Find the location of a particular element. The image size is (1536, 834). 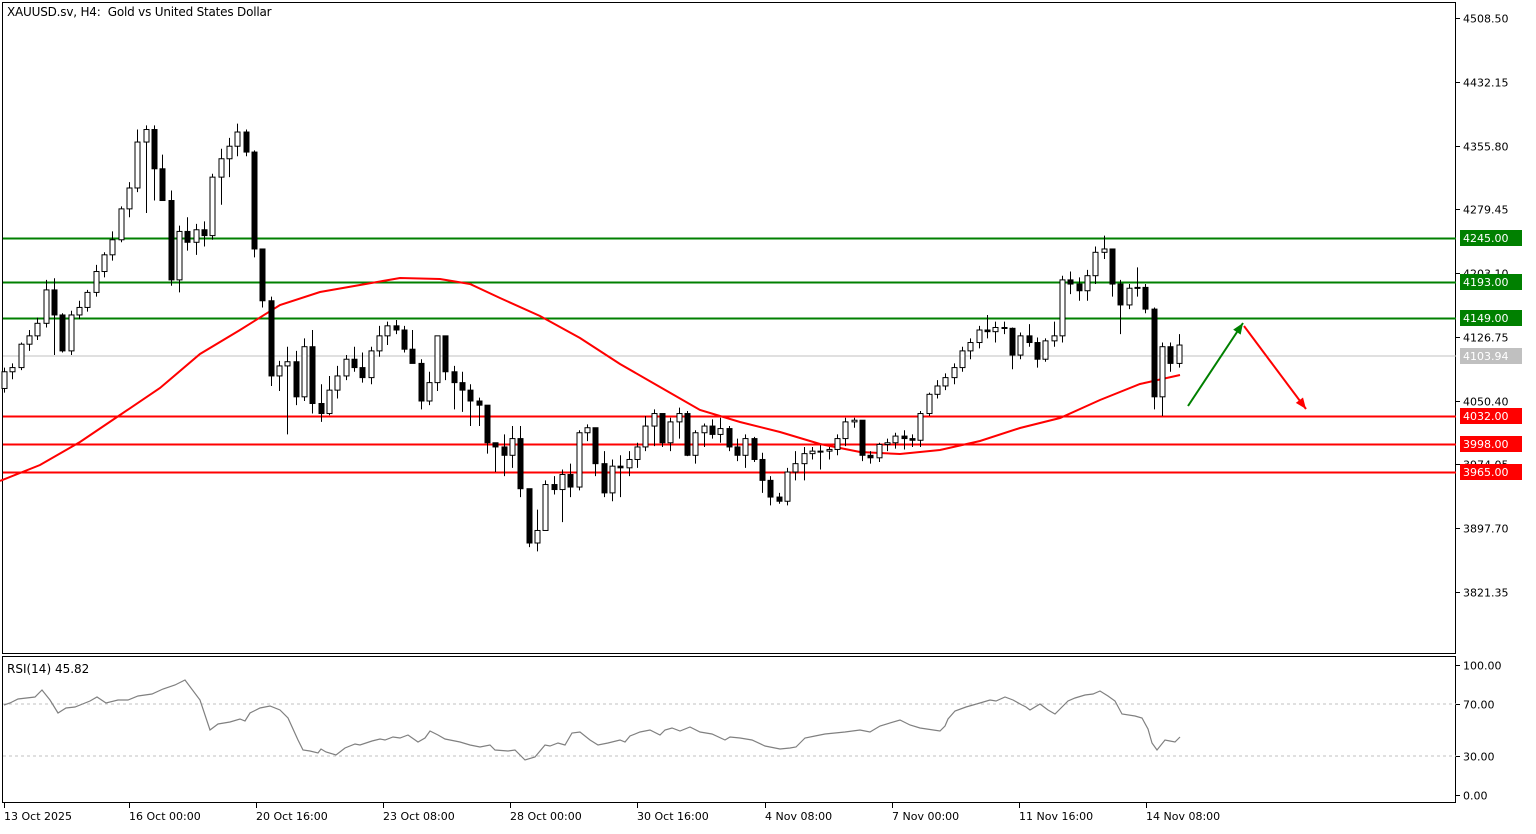

forecast-arrows is located at coordinates (1247, 366).